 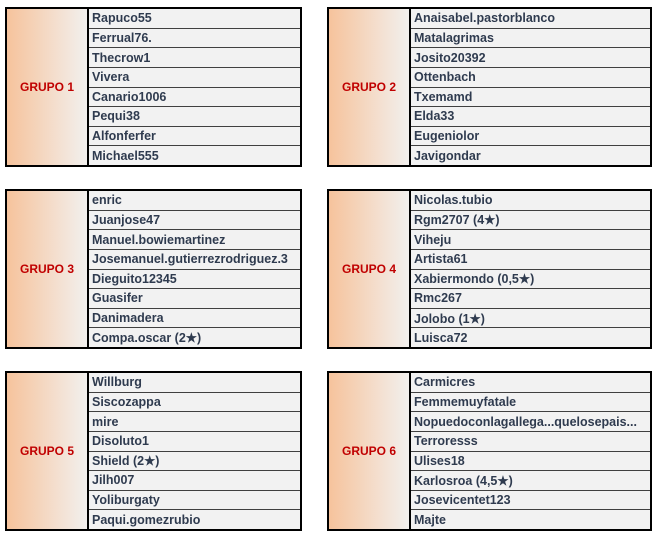 What do you see at coordinates (530, 201) in the screenshot?
I see `member-row: Nicolas.tubio` at bounding box center [530, 201].